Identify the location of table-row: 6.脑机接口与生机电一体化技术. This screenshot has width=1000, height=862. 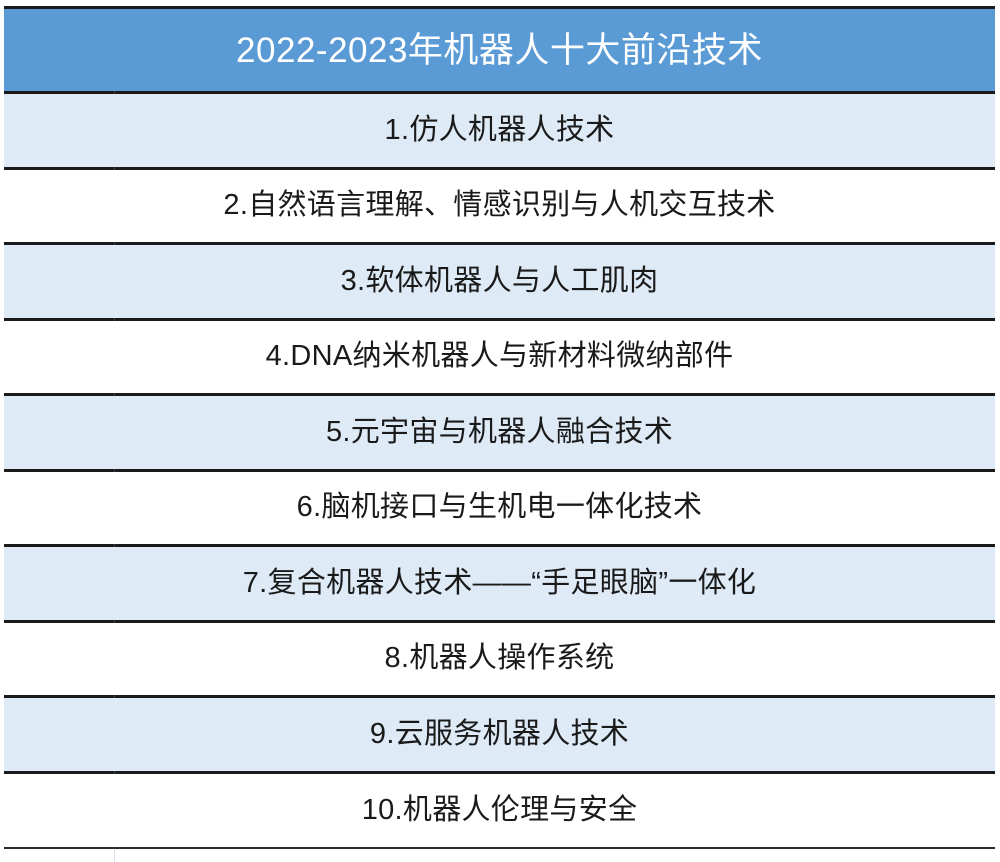
(499, 508).